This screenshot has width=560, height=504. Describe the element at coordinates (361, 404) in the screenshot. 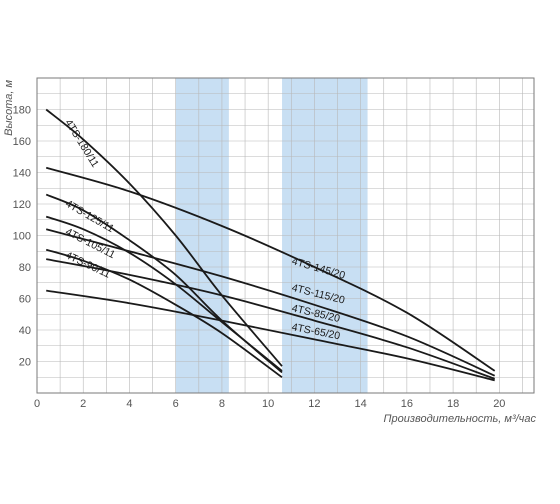

I see `x-tick-label: 14` at that location.